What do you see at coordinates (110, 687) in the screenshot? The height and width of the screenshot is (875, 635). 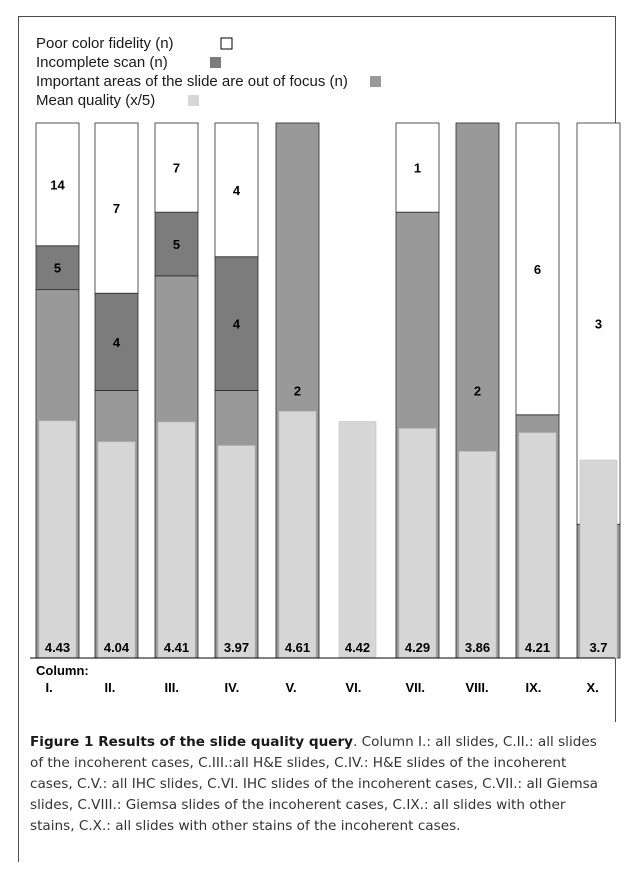 I see `column-tick-label: II.` at bounding box center [110, 687].